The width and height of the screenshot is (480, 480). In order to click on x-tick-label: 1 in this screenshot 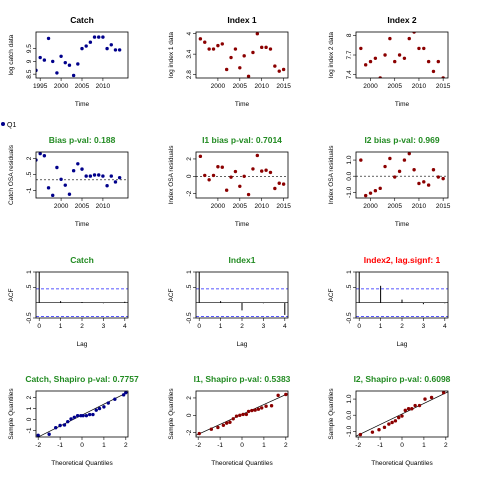, I will do `click(424, 445)`.